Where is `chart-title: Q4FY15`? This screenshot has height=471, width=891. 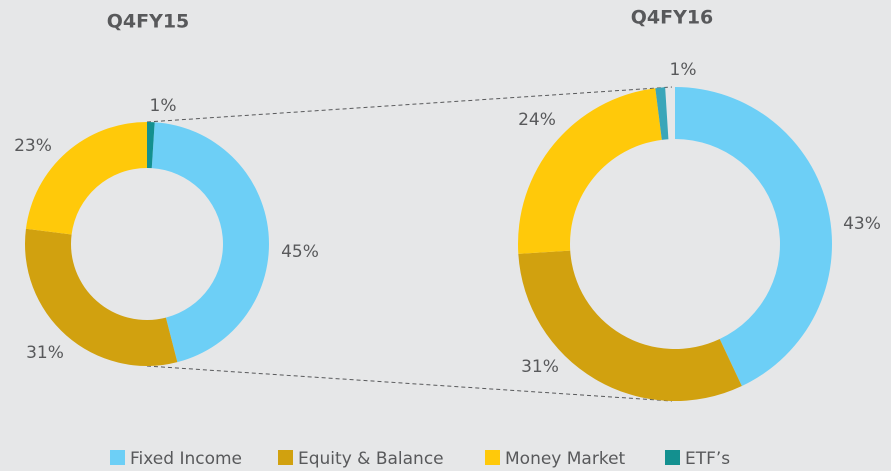
chart-title: Q4FY15 is located at coordinates (148, 22).